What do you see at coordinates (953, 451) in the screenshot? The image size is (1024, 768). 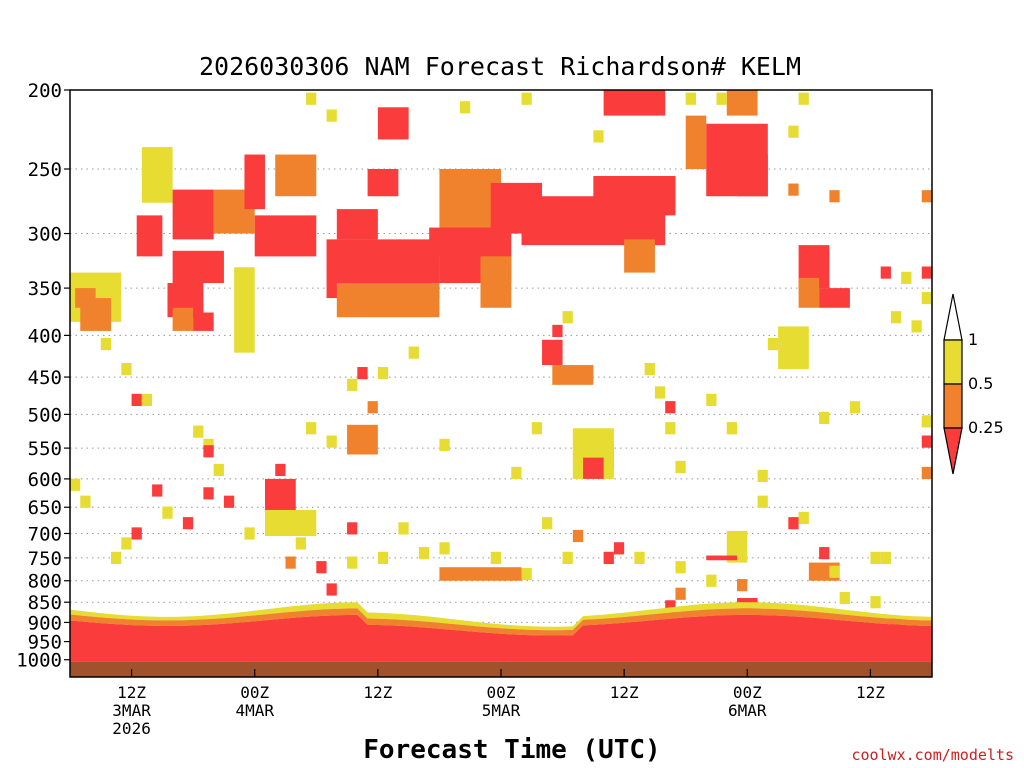 I see `colorbar-bottom-triangle` at bounding box center [953, 451].